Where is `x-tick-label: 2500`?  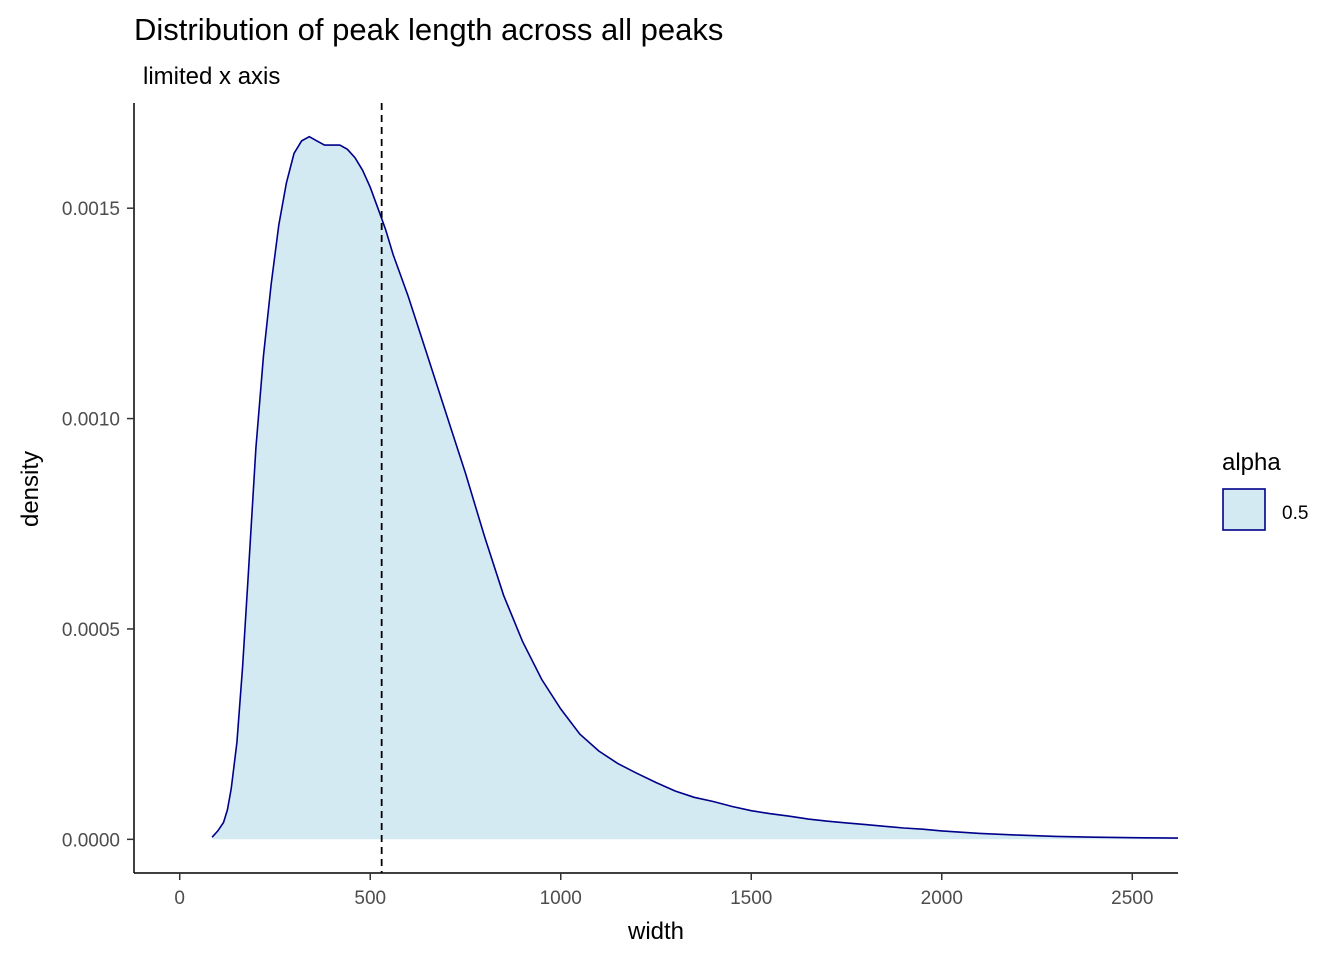
x-tick-label: 2500 is located at coordinates (1132, 898).